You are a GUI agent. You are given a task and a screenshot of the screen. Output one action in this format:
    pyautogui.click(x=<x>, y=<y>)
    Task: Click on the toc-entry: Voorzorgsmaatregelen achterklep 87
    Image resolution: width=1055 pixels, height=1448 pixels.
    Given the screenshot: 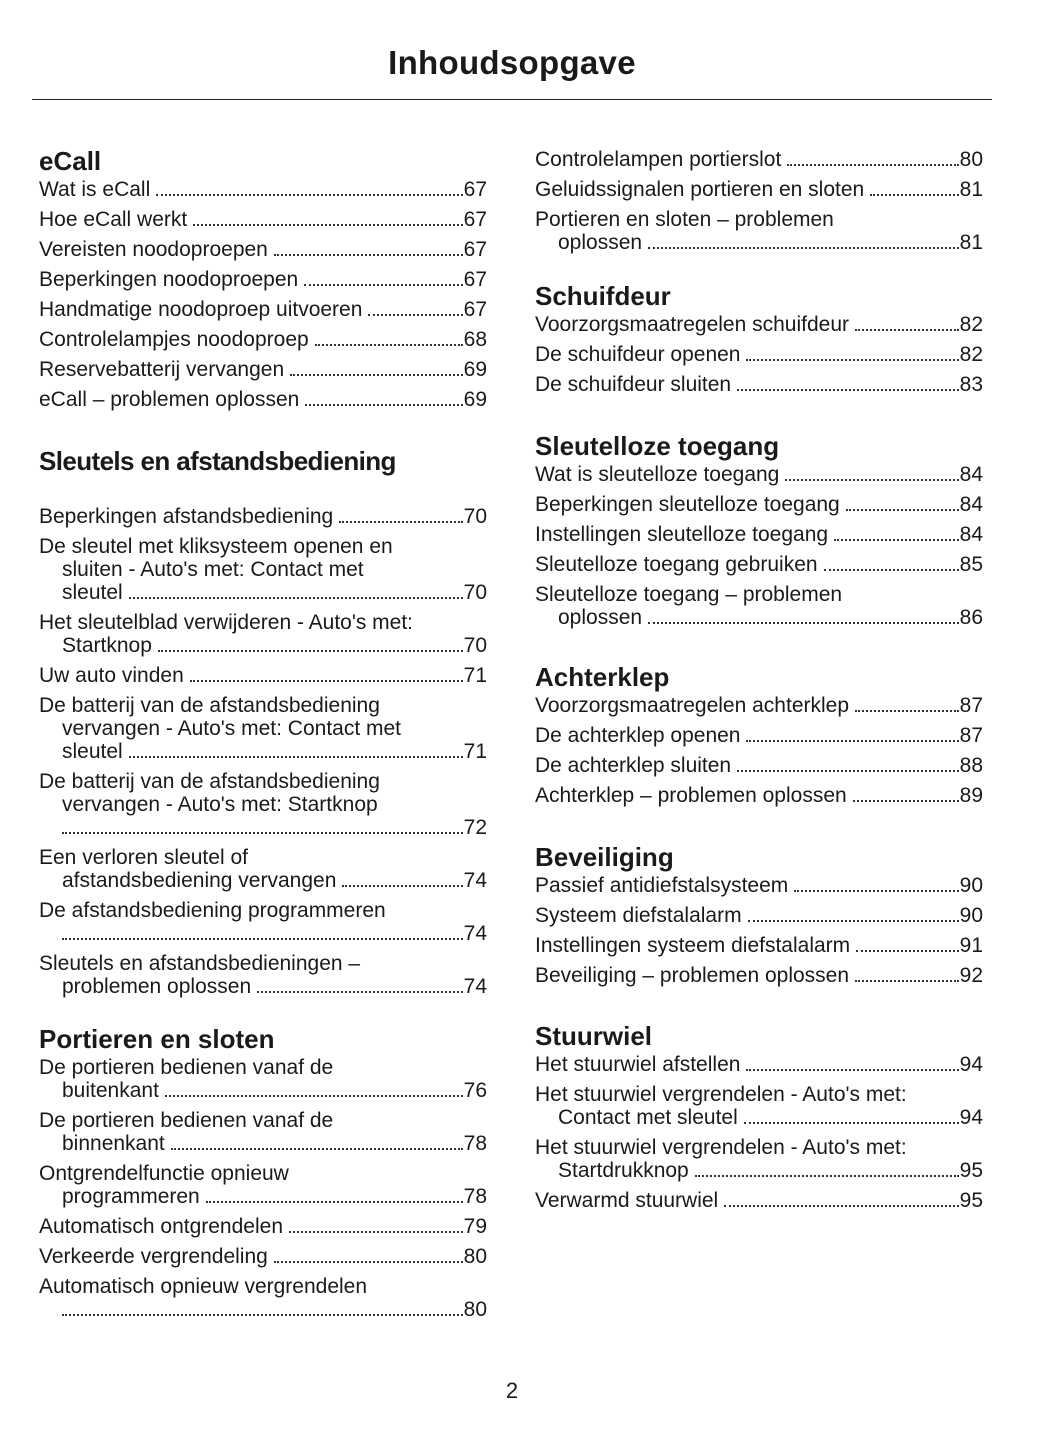 What is the action you would take?
    pyautogui.click(x=759, y=705)
    